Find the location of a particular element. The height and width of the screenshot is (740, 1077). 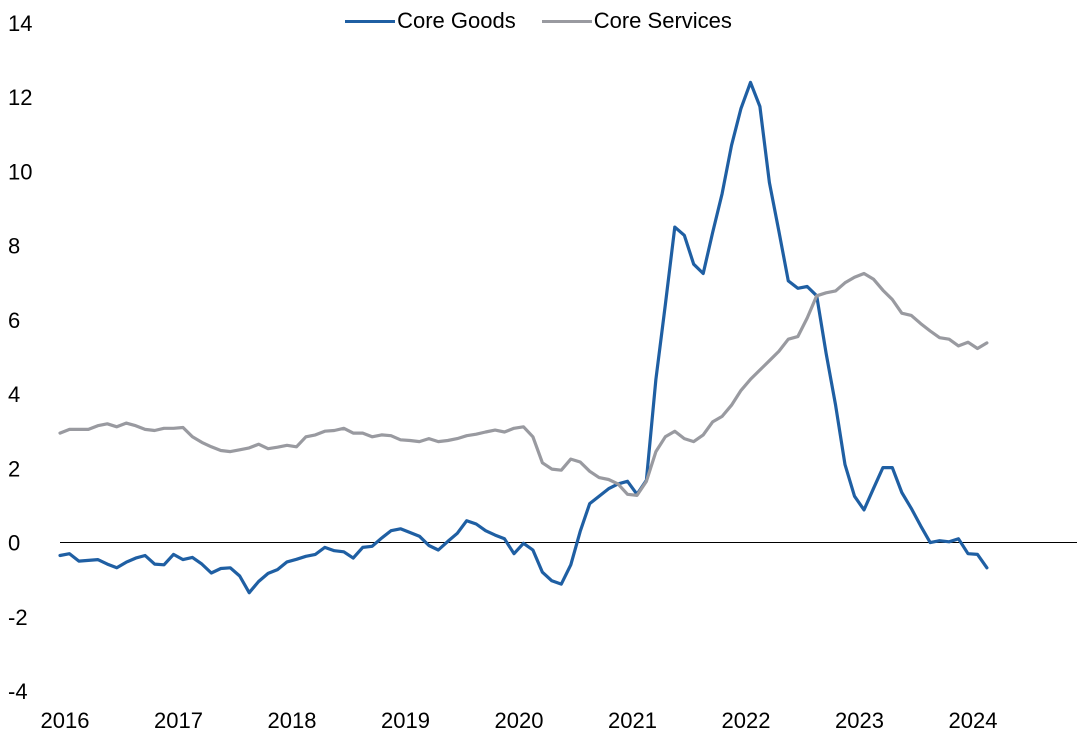

legend: Core Goods Core Services is located at coordinates (538, 21).